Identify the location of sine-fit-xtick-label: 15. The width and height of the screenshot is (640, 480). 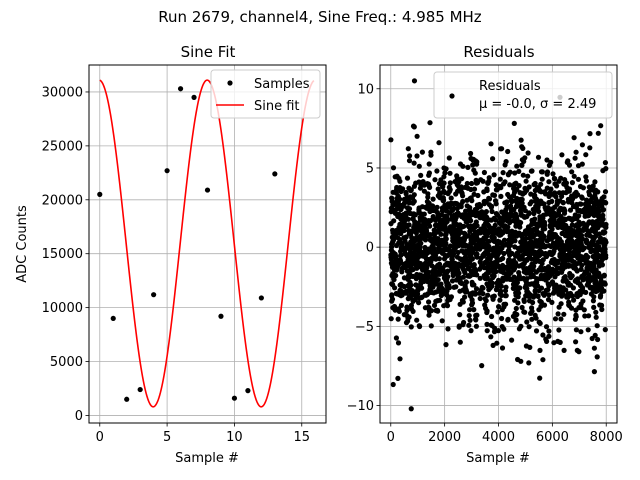
(301, 437).